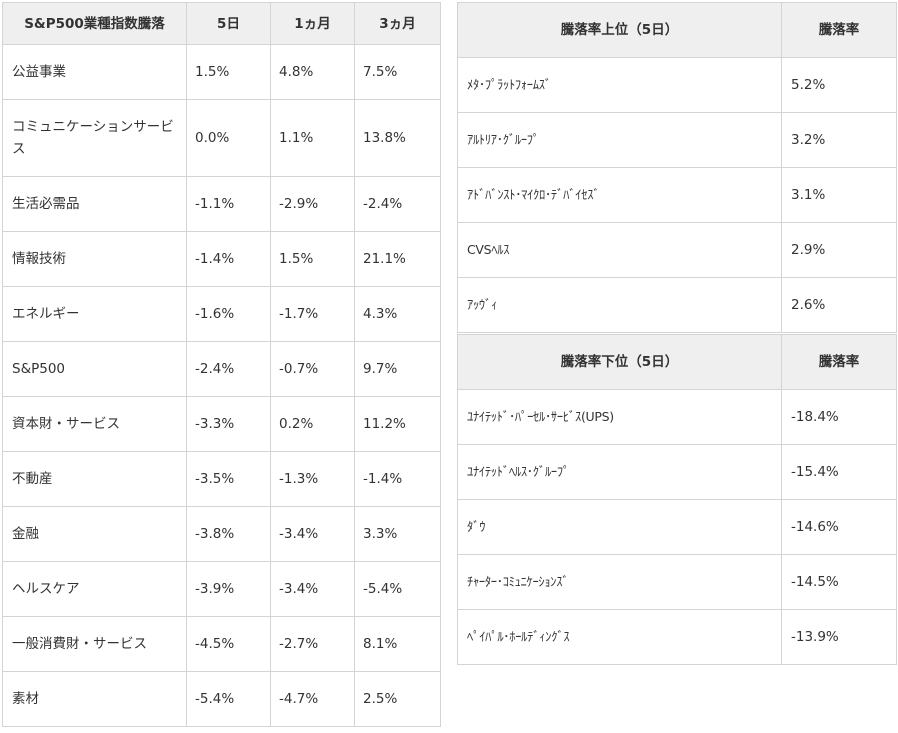  I want to click on table-row: CVSﾍﾙｽ 2.9%, so click(677, 250).